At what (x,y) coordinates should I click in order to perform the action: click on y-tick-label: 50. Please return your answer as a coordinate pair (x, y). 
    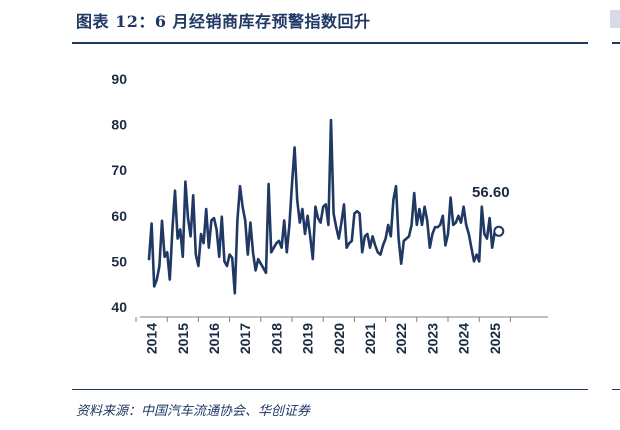
    Looking at the image, I should click on (119, 261).